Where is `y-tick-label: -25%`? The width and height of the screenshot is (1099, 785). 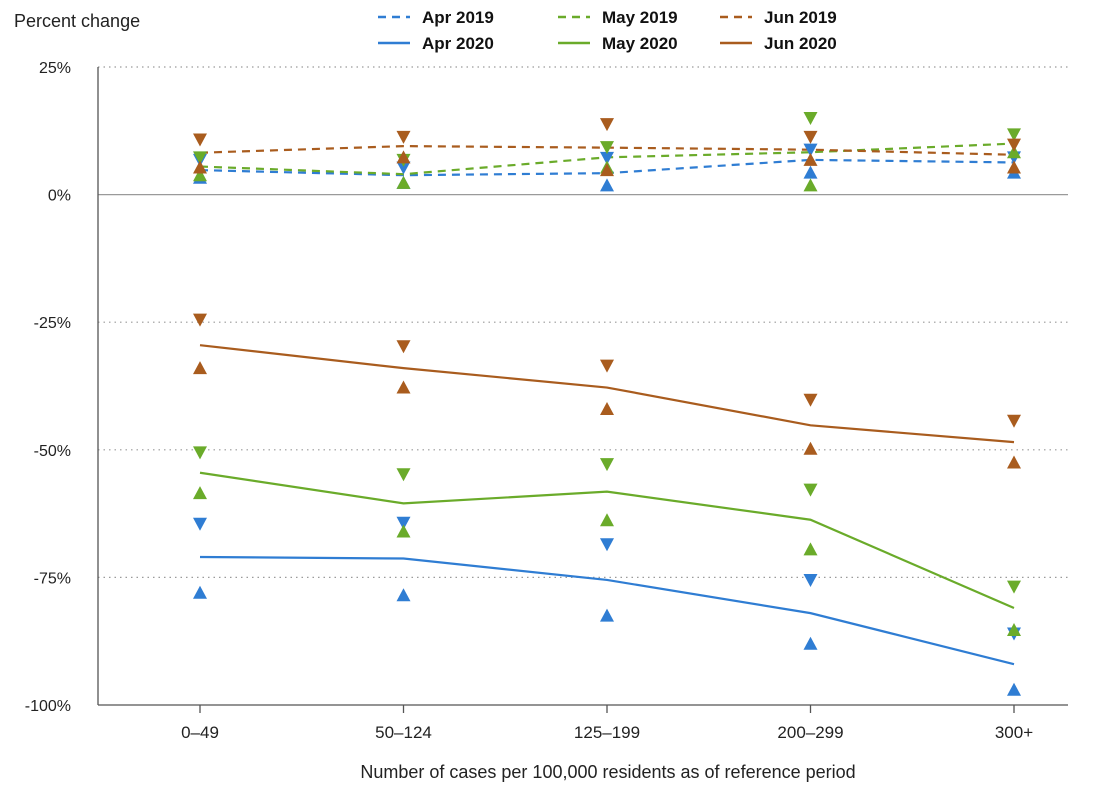 y-tick-label: -25% is located at coordinates (52, 323).